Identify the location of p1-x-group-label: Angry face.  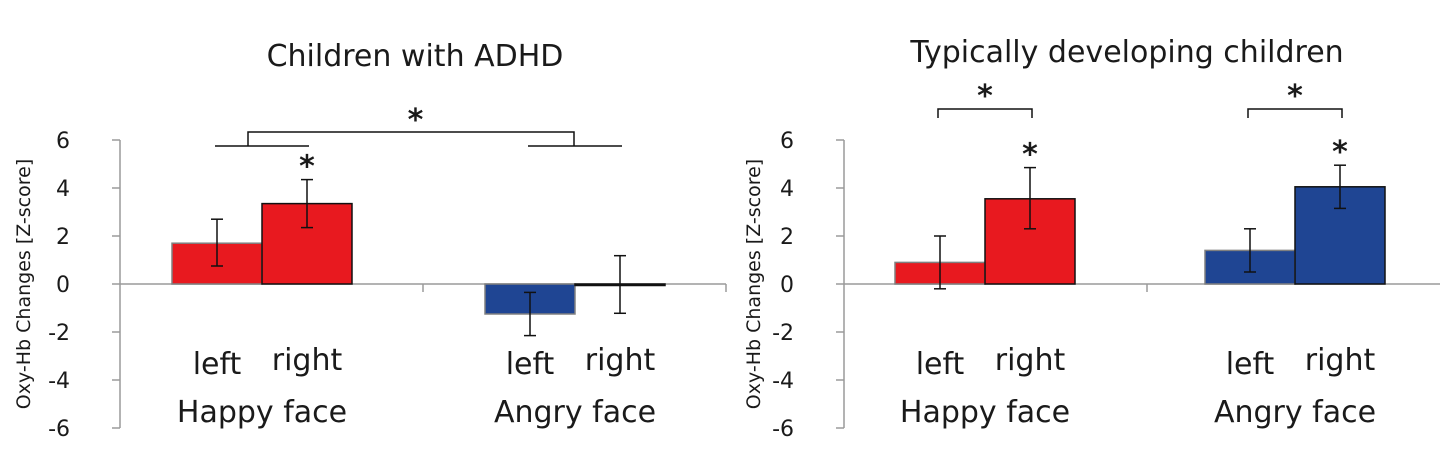
(1295, 412).